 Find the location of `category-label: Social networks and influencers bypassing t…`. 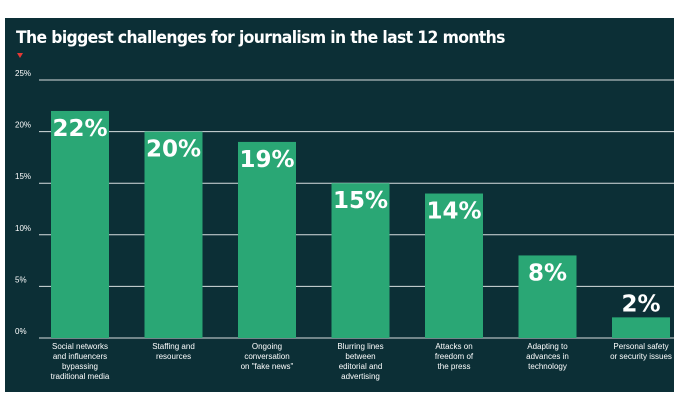

category-label: Social networks and influencers bypassing t… is located at coordinates (80, 361).